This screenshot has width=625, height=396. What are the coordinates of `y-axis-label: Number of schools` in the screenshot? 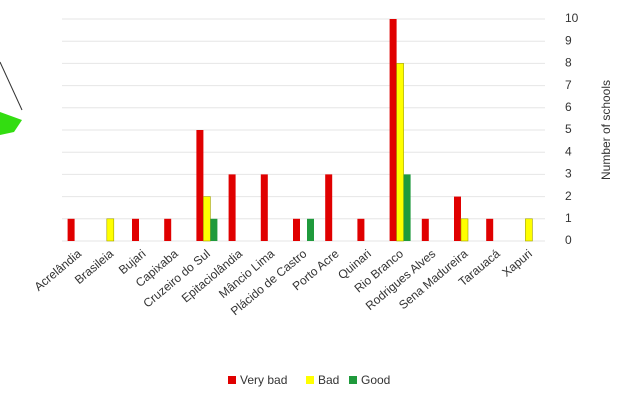 It's located at (606, 130).